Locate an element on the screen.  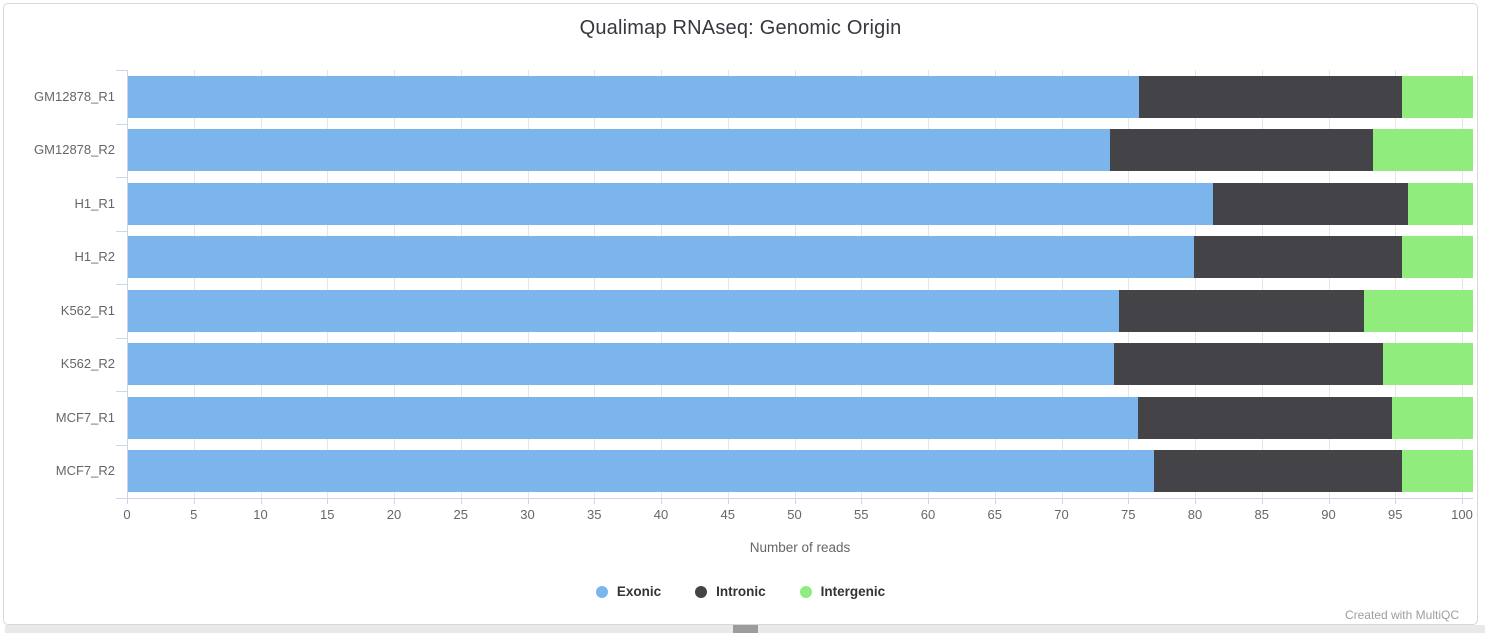
bar-row-H1_R2 is located at coordinates (800, 257).